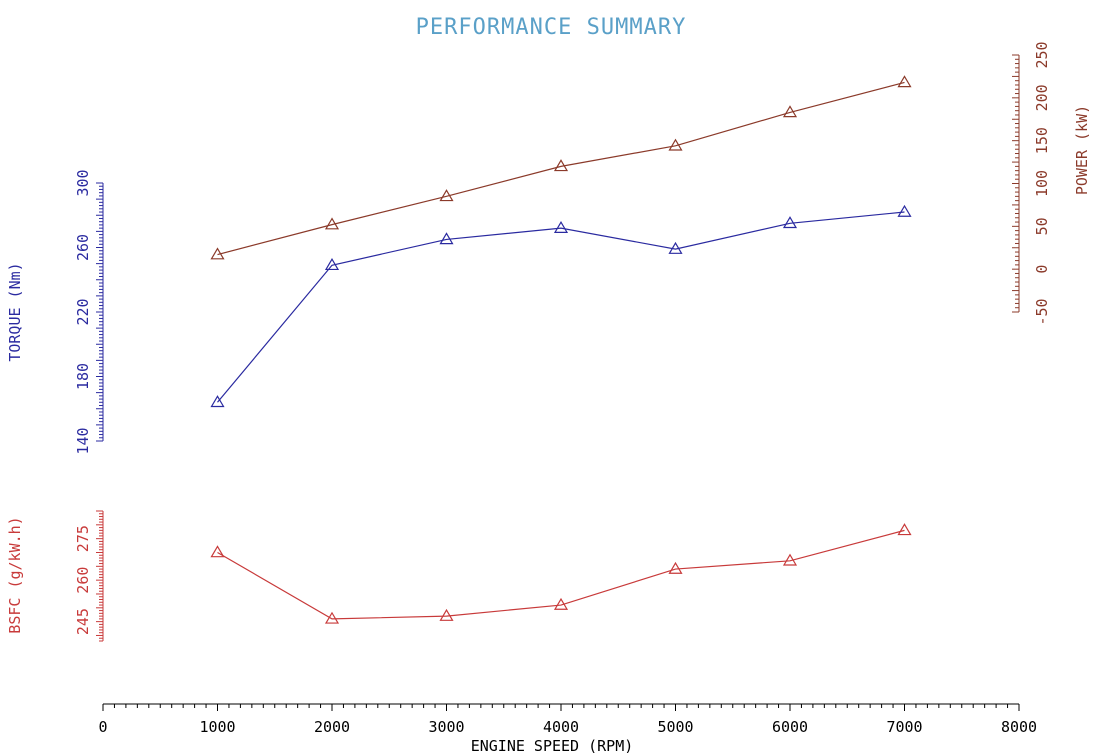 Image resolution: width=1102 pixels, height=753 pixels. I want to click on bsfc-axis: 245 260 275 BSFC (g/kW.h), so click(55, 576).